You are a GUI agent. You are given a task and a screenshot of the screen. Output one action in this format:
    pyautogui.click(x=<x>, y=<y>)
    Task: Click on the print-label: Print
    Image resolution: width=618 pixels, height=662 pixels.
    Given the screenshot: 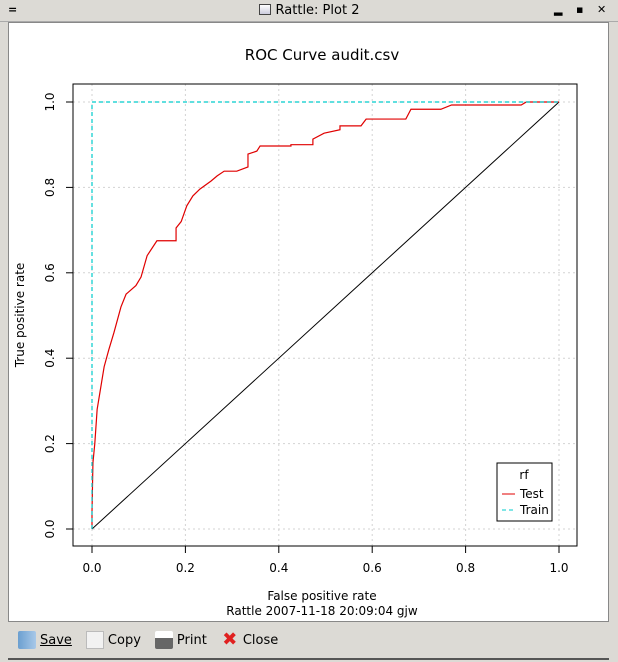 What is the action you would take?
    pyautogui.click(x=191, y=640)
    